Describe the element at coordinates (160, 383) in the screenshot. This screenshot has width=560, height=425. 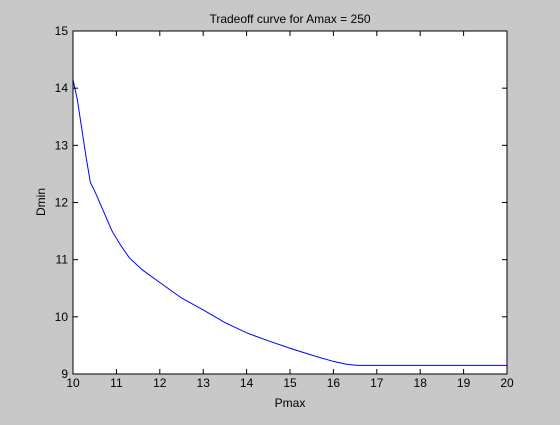
I see `x-tick-label: 12` at that location.